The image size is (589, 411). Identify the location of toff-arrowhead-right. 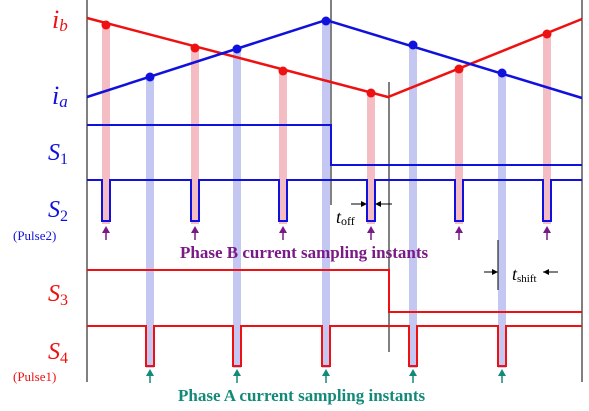
(378, 204).